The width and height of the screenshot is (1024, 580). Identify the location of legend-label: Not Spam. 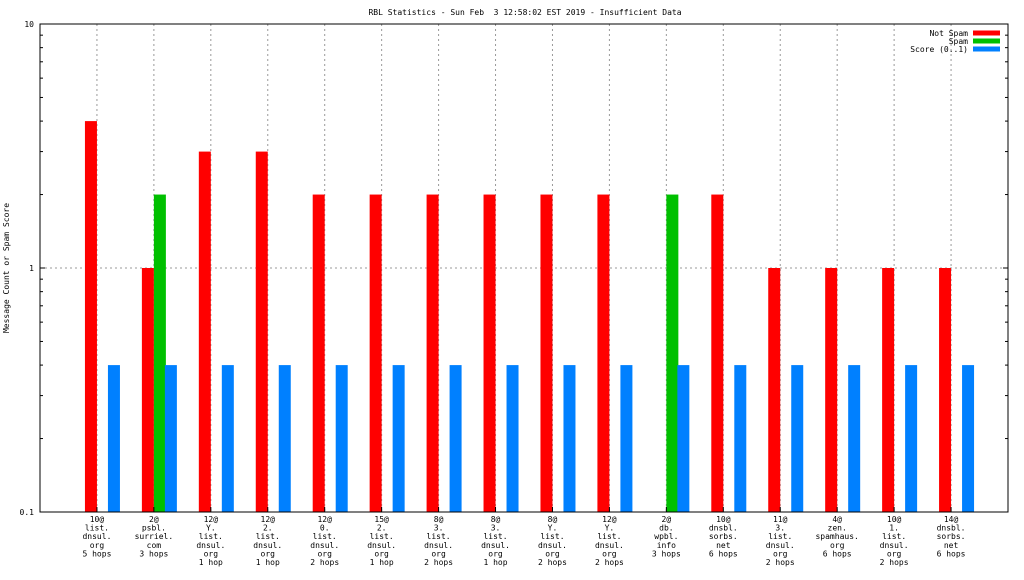
(948, 33).